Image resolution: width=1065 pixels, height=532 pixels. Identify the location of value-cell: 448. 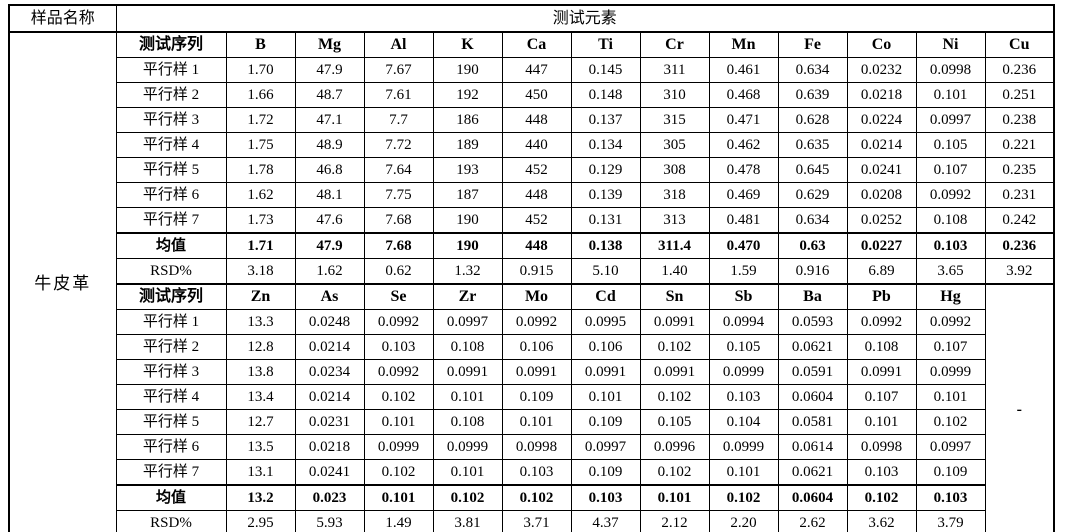
(536, 120).